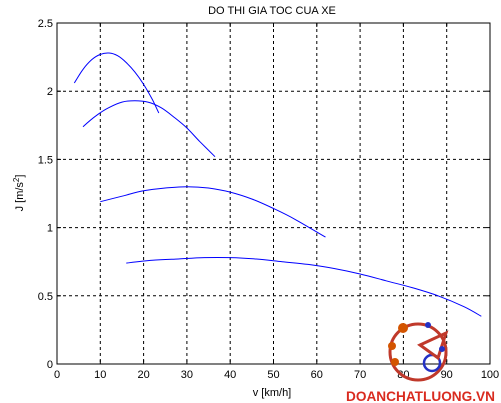 This screenshot has width=501, height=403. What do you see at coordinates (143, 375) in the screenshot?
I see `x-tick-label: 20` at bounding box center [143, 375].